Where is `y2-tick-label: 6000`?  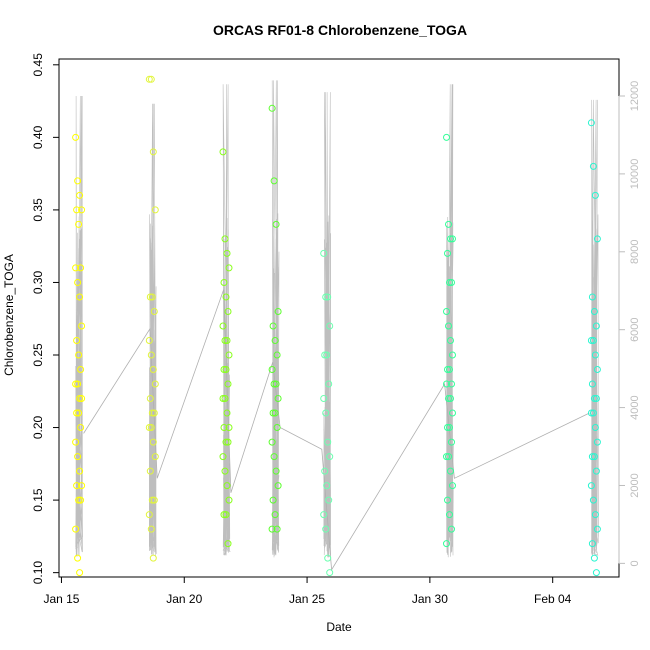 y2-tick-label: 6000 is located at coordinates (635, 329).